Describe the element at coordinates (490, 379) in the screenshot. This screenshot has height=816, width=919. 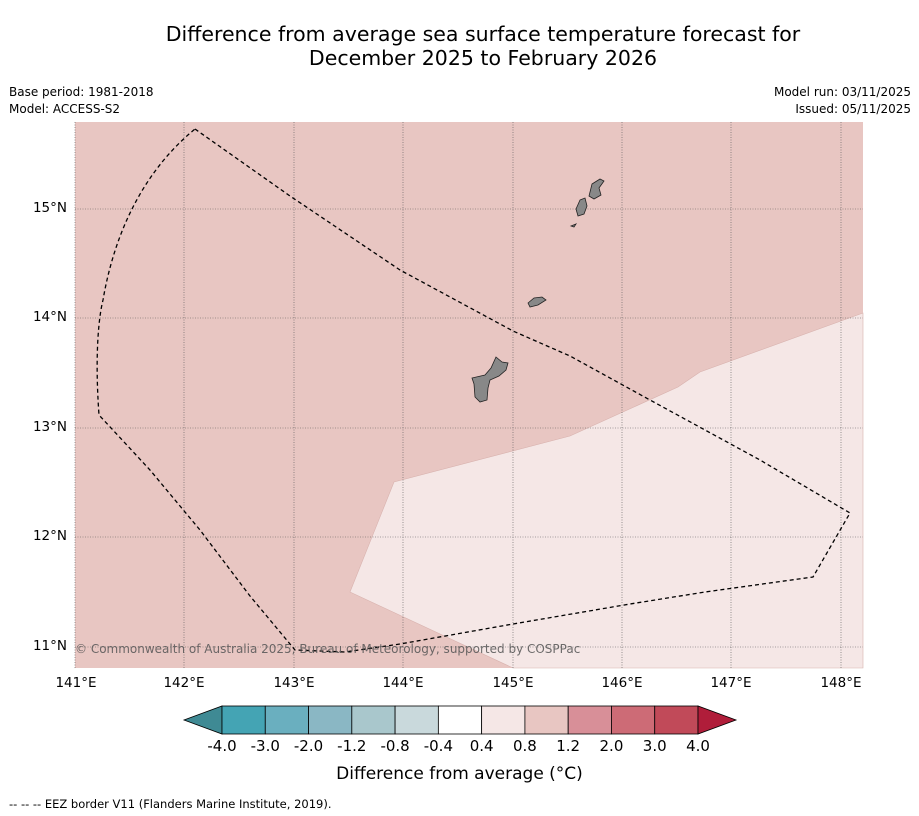
I see `island-guam` at that location.